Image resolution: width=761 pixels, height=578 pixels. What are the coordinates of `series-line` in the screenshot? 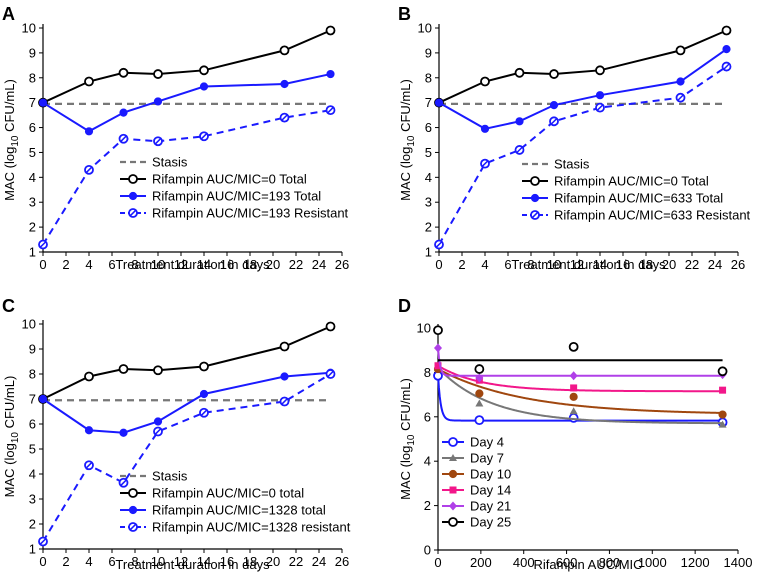 It's located at (186, 362).